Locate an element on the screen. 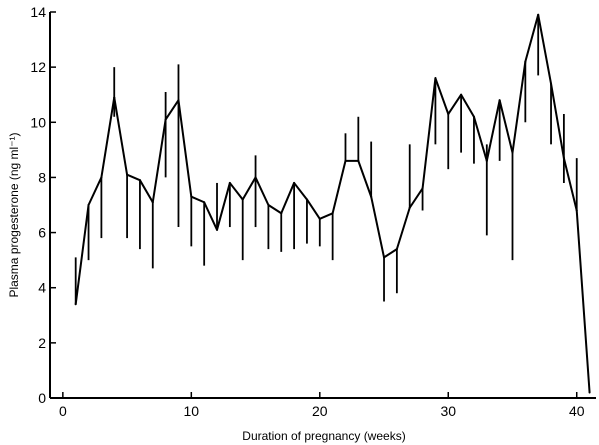 Image resolution: width=599 pixels, height=445 pixels. y-tick-label: 0 is located at coordinates (42, 398).